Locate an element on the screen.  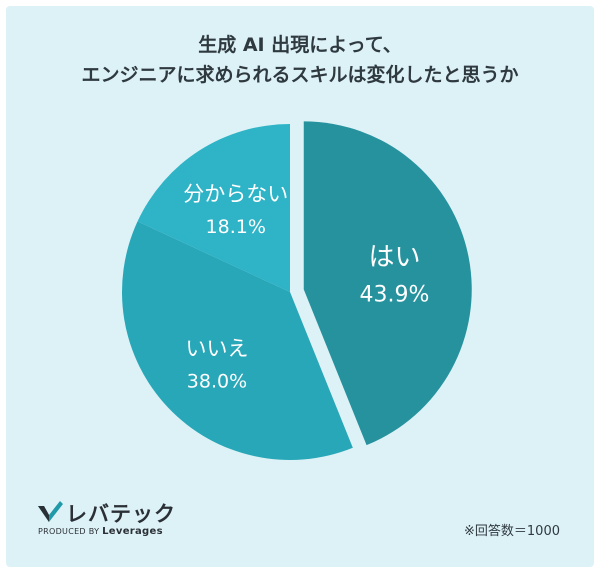
slice-value-0: 43.9% is located at coordinates (395, 295).